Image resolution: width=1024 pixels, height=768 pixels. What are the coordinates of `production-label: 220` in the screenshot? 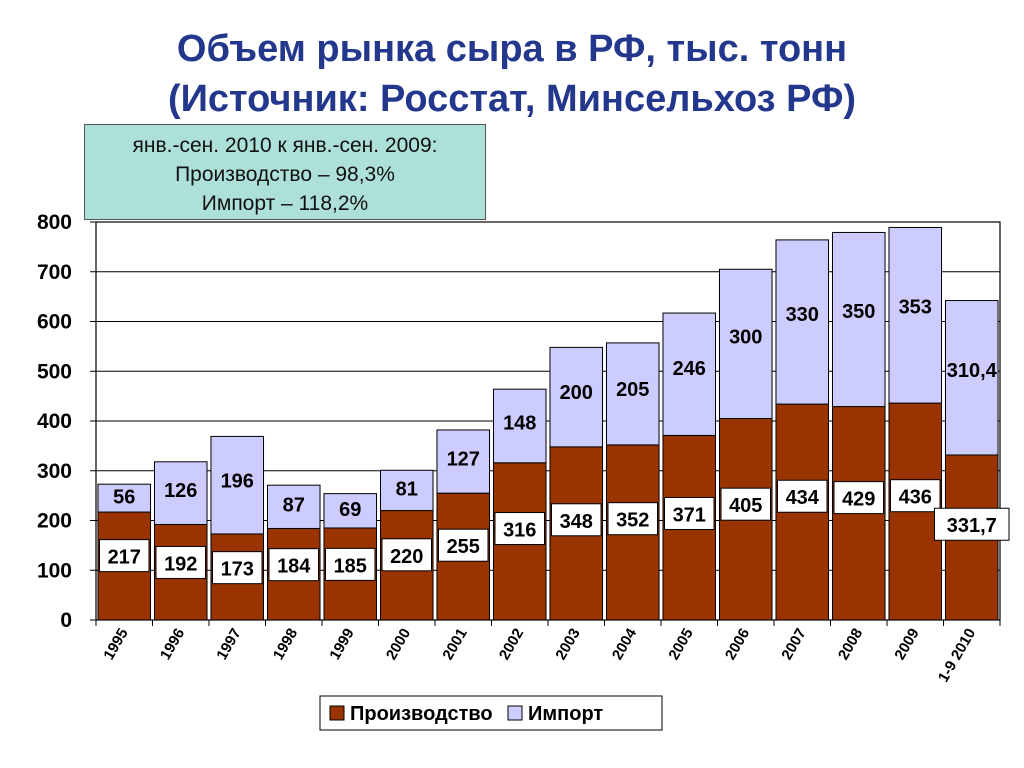 It's located at (406, 557).